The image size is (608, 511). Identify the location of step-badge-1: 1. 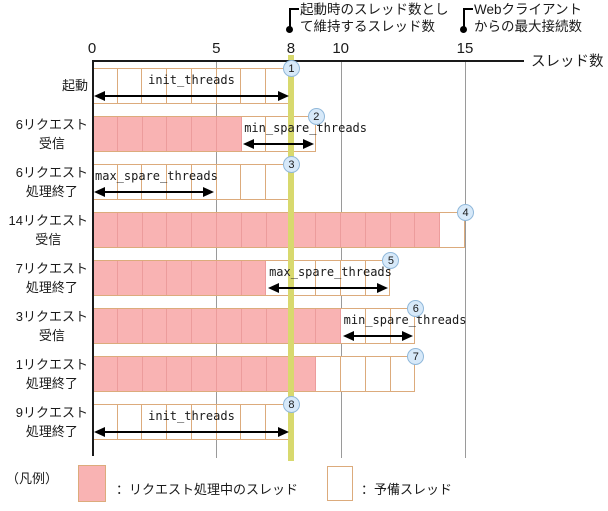
(291, 68).